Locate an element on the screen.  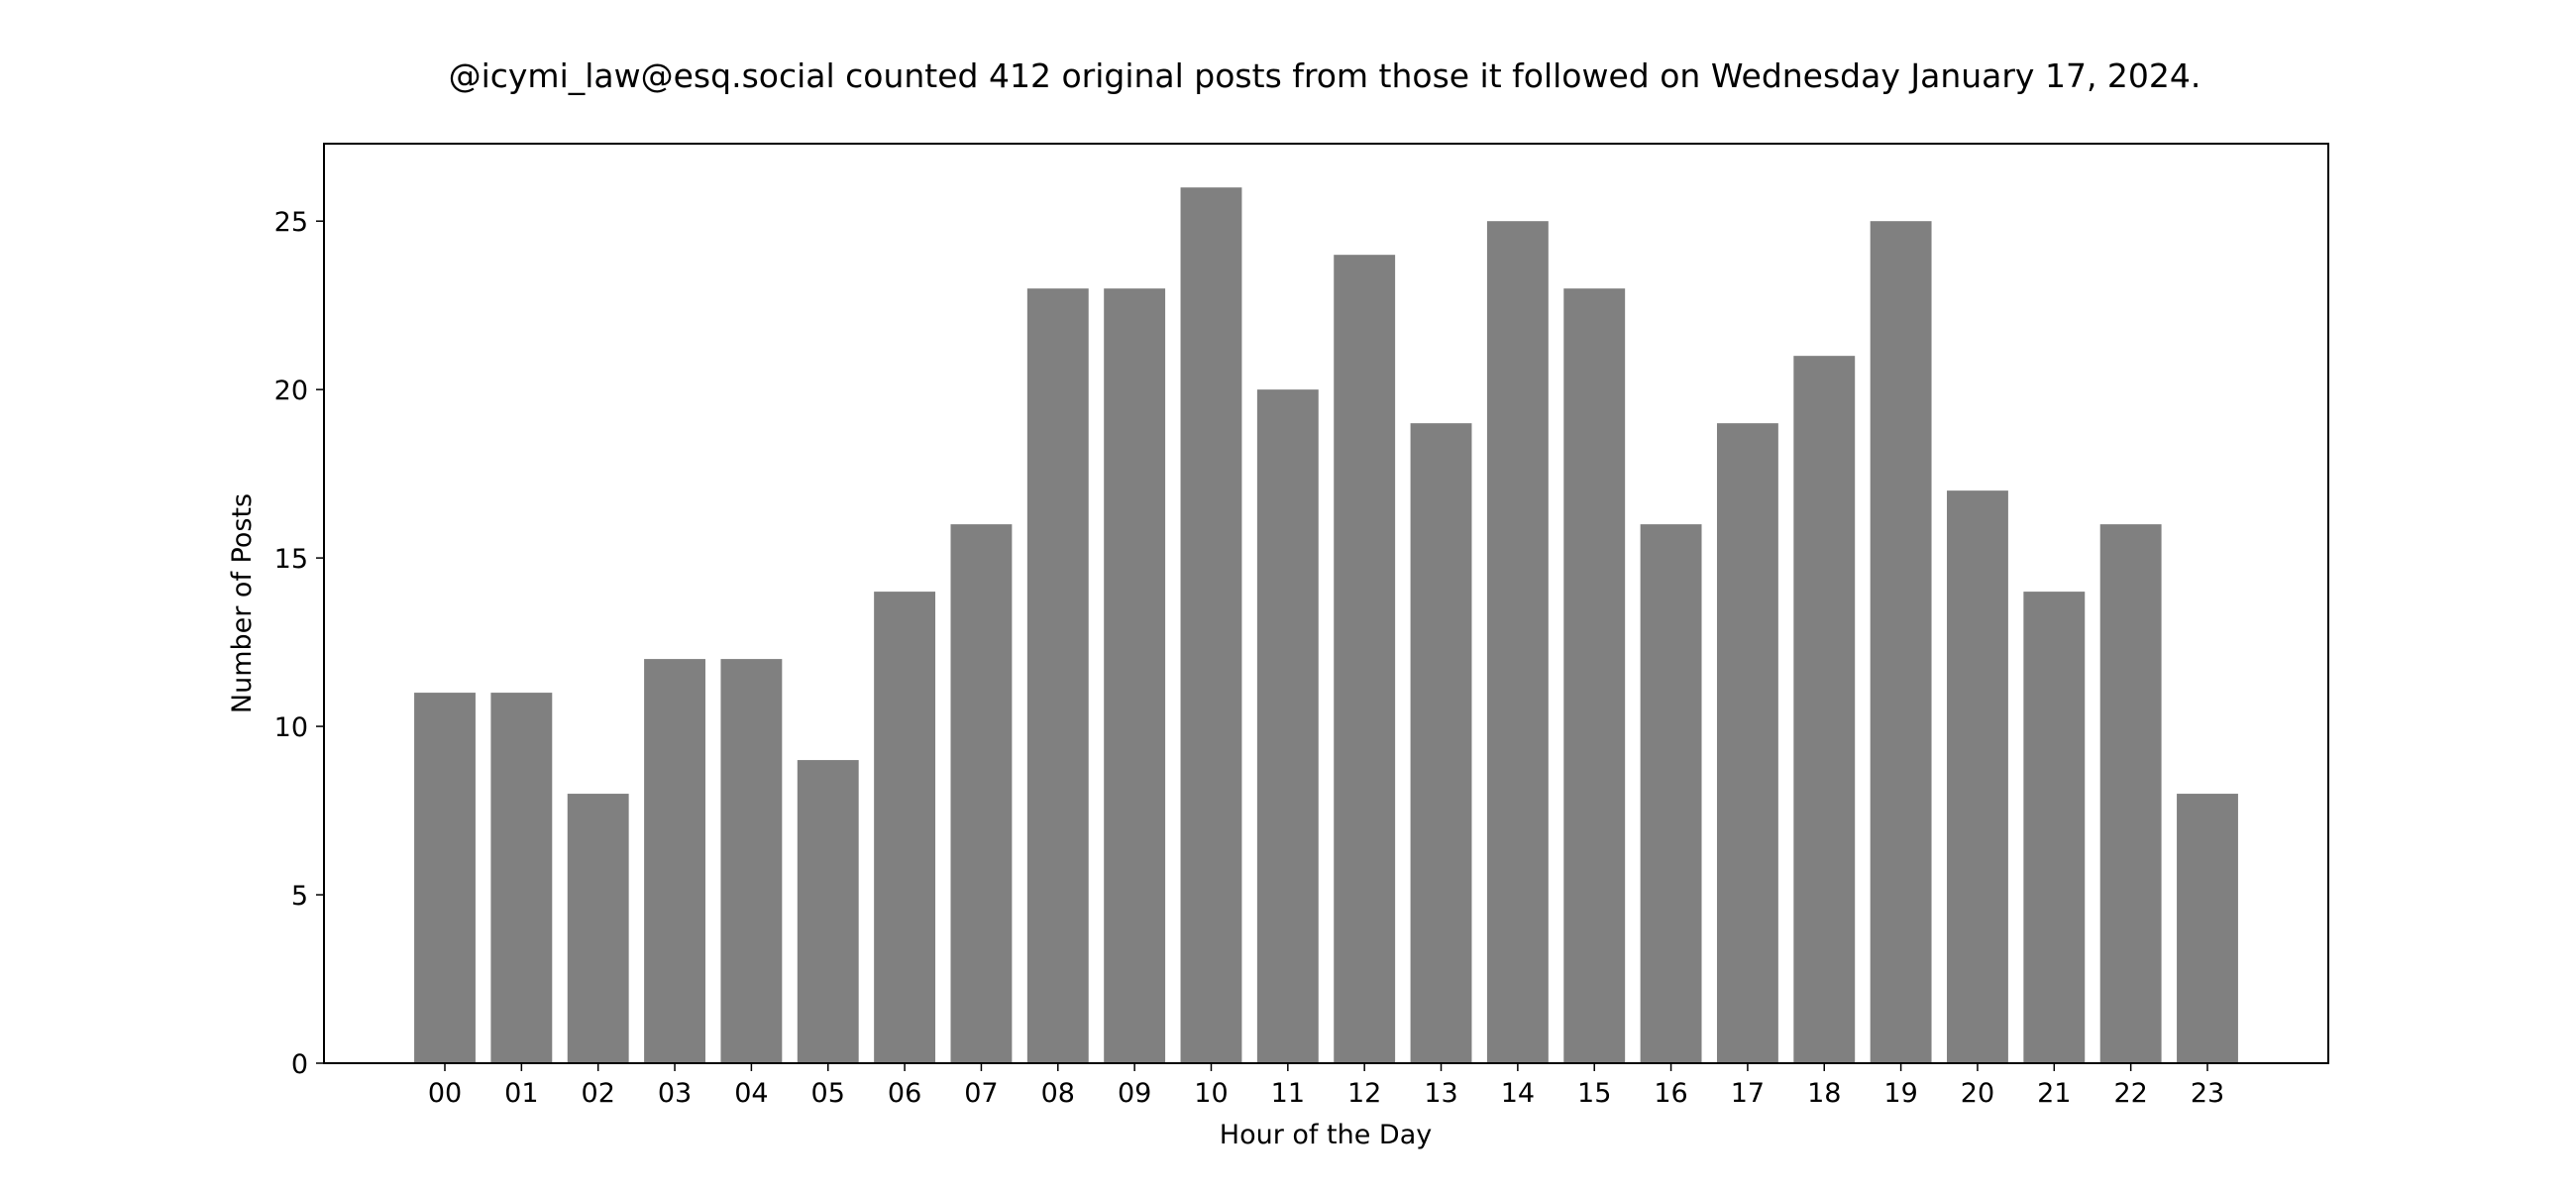
y-tick-label: 15 is located at coordinates (291, 559).